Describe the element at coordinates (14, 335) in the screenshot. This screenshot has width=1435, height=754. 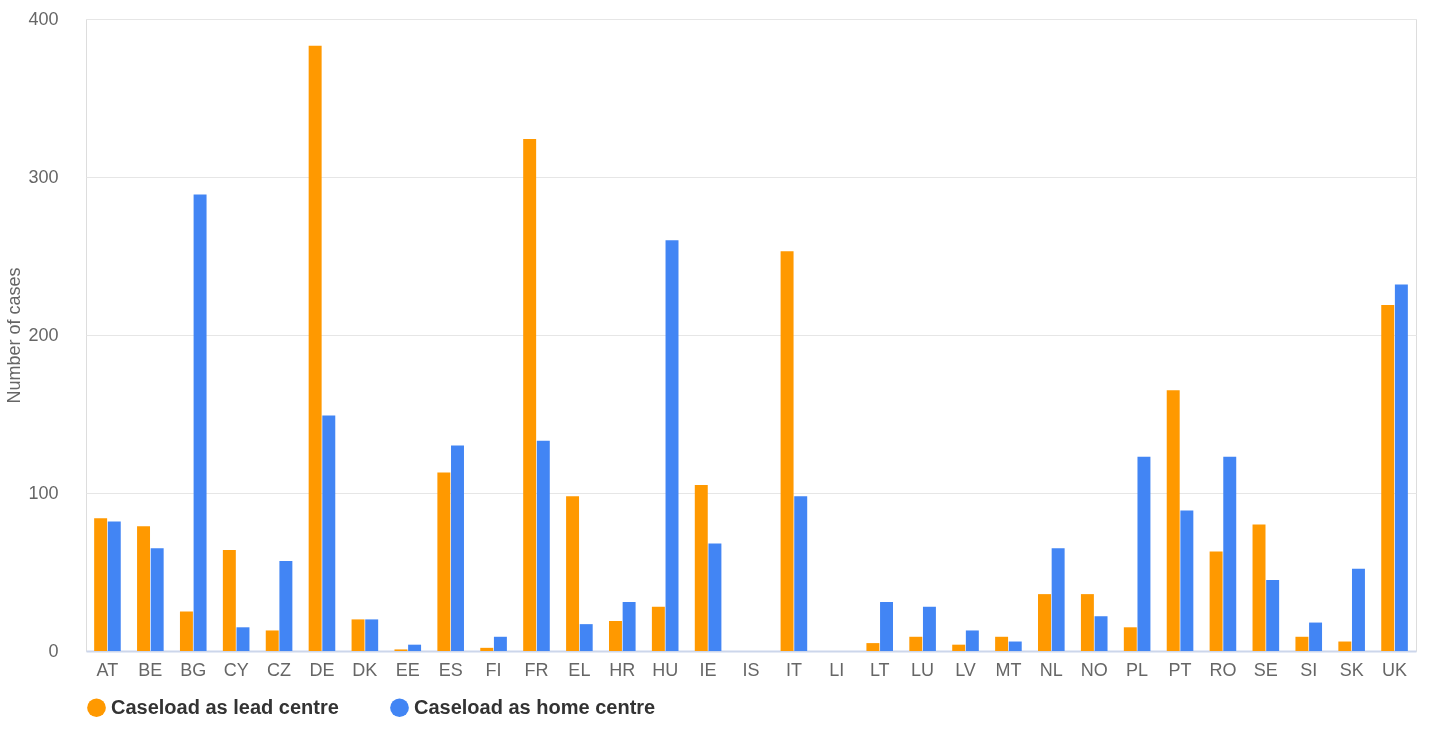
I see `y-axis-title: Number of cases` at that location.